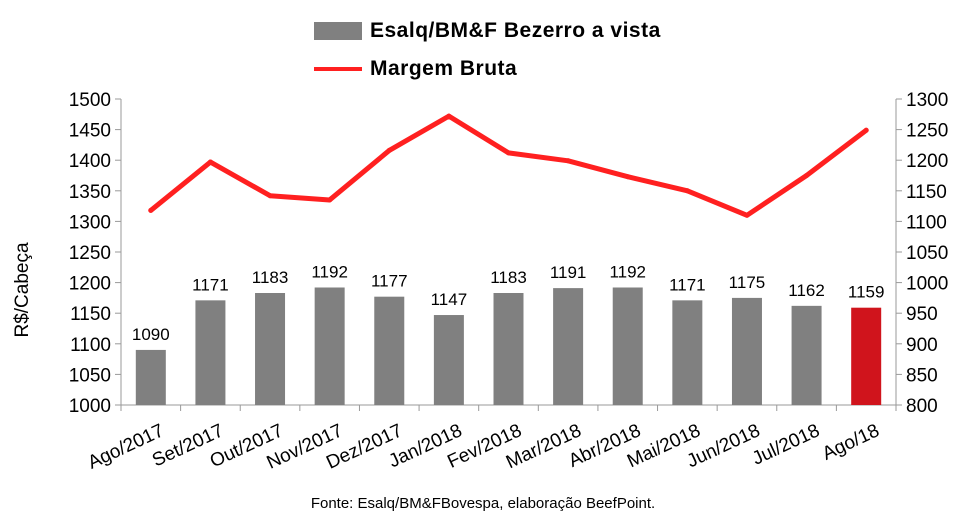  I want to click on x-tick-label: Ago/18, so click(850, 442).